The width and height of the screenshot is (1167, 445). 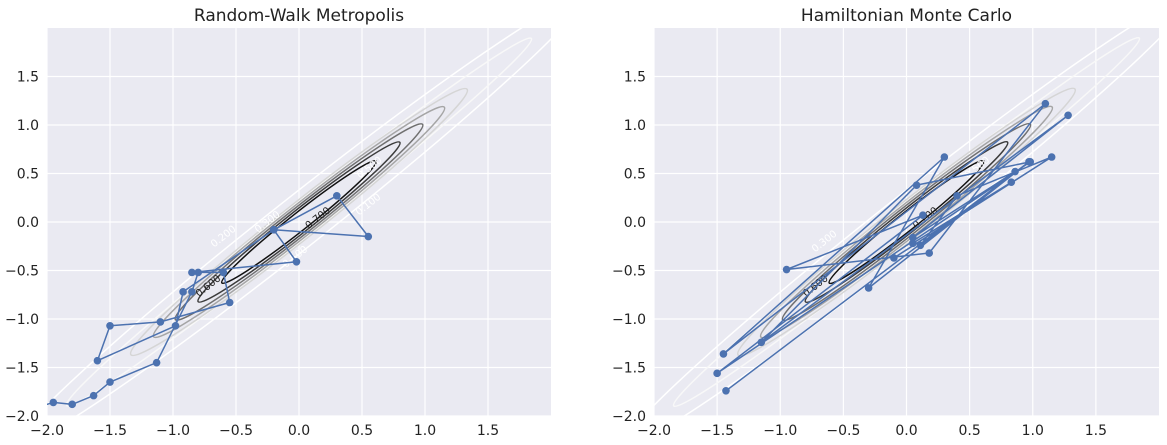 I want to click on chart-title: Hamiltonian Monte Carlo, so click(x=906, y=16).